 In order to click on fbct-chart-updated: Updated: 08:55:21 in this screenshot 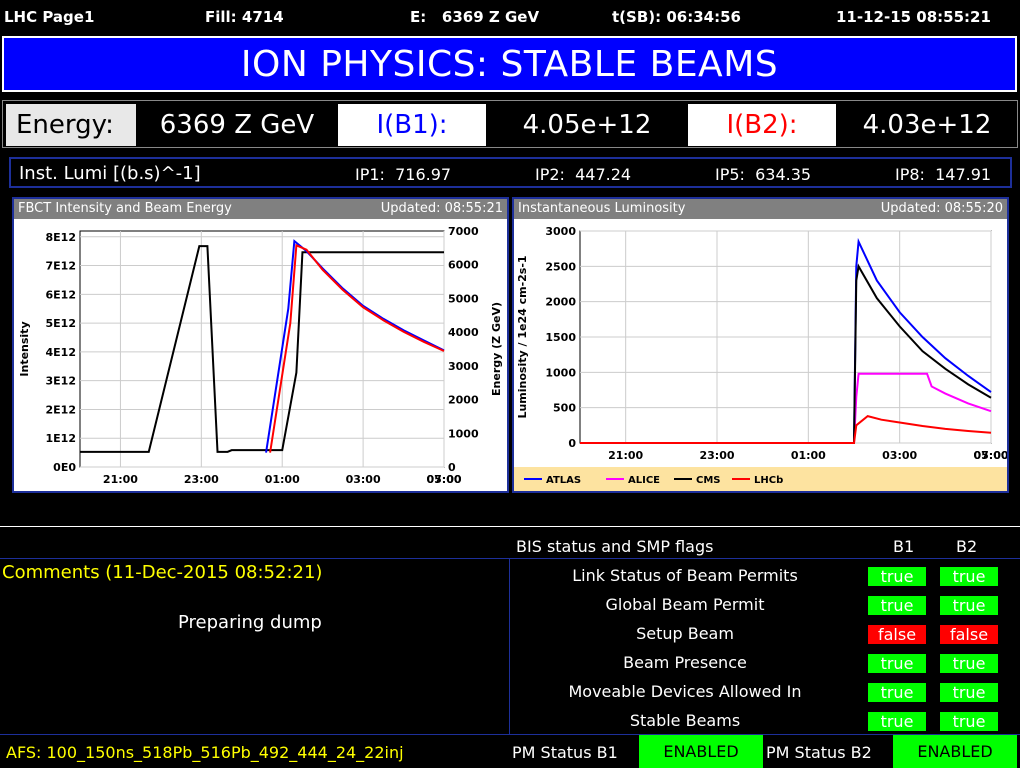, I will do `click(441, 208)`.